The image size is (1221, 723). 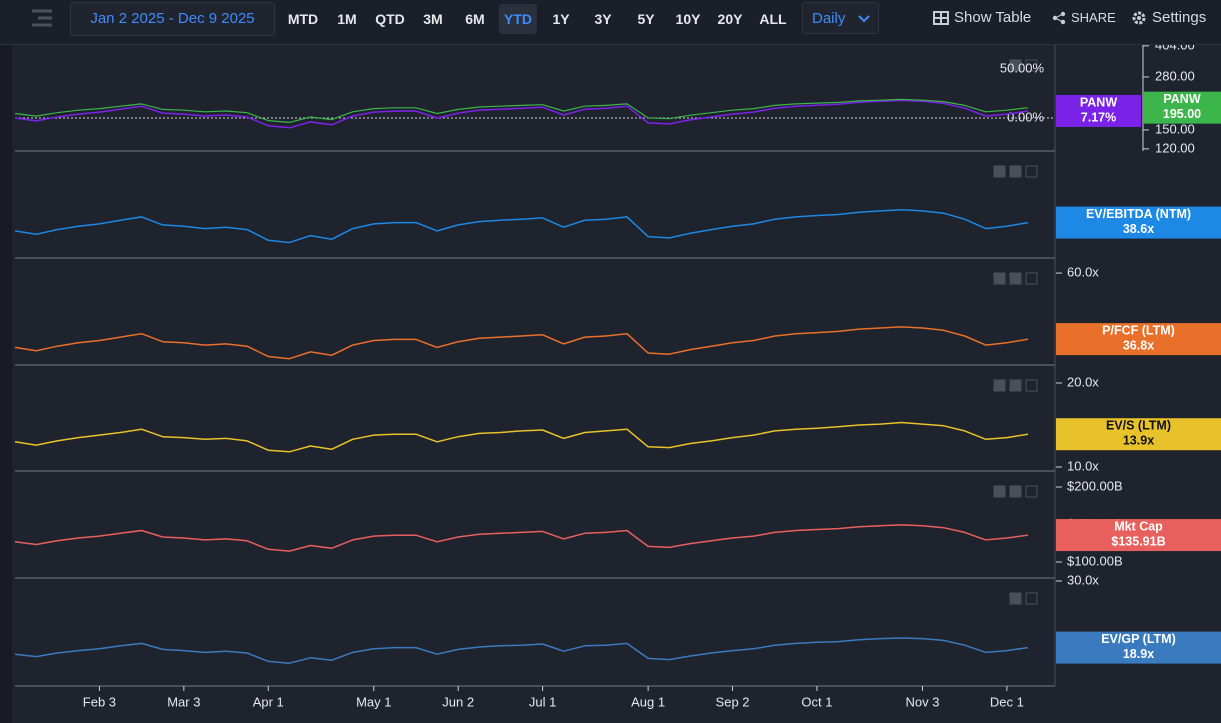 I want to click on x-tick-label: Feb 3, so click(x=99, y=701).